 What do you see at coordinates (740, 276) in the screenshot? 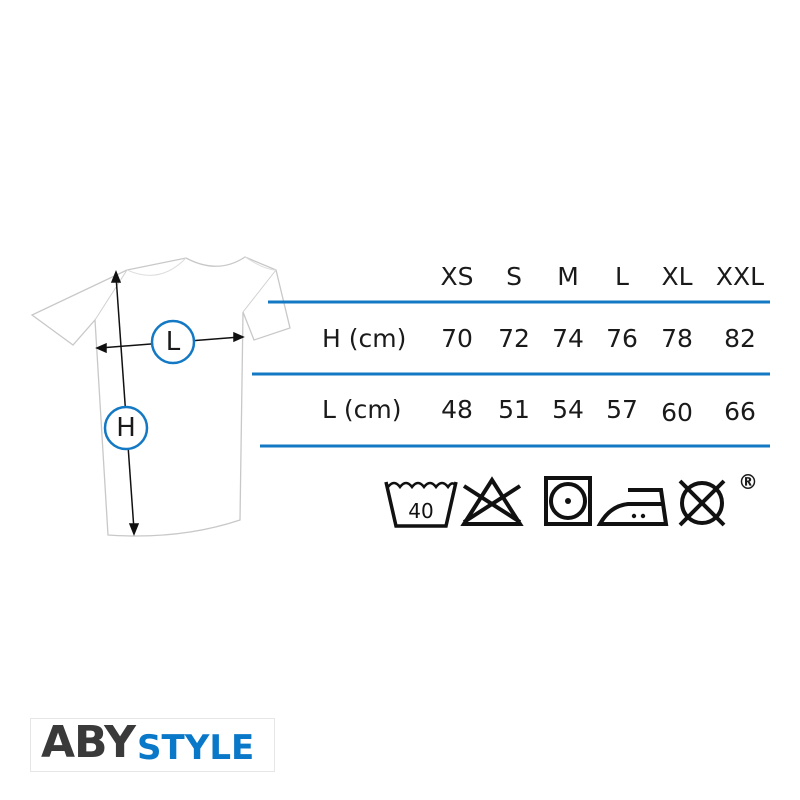
I see `size-header: XXL` at bounding box center [740, 276].